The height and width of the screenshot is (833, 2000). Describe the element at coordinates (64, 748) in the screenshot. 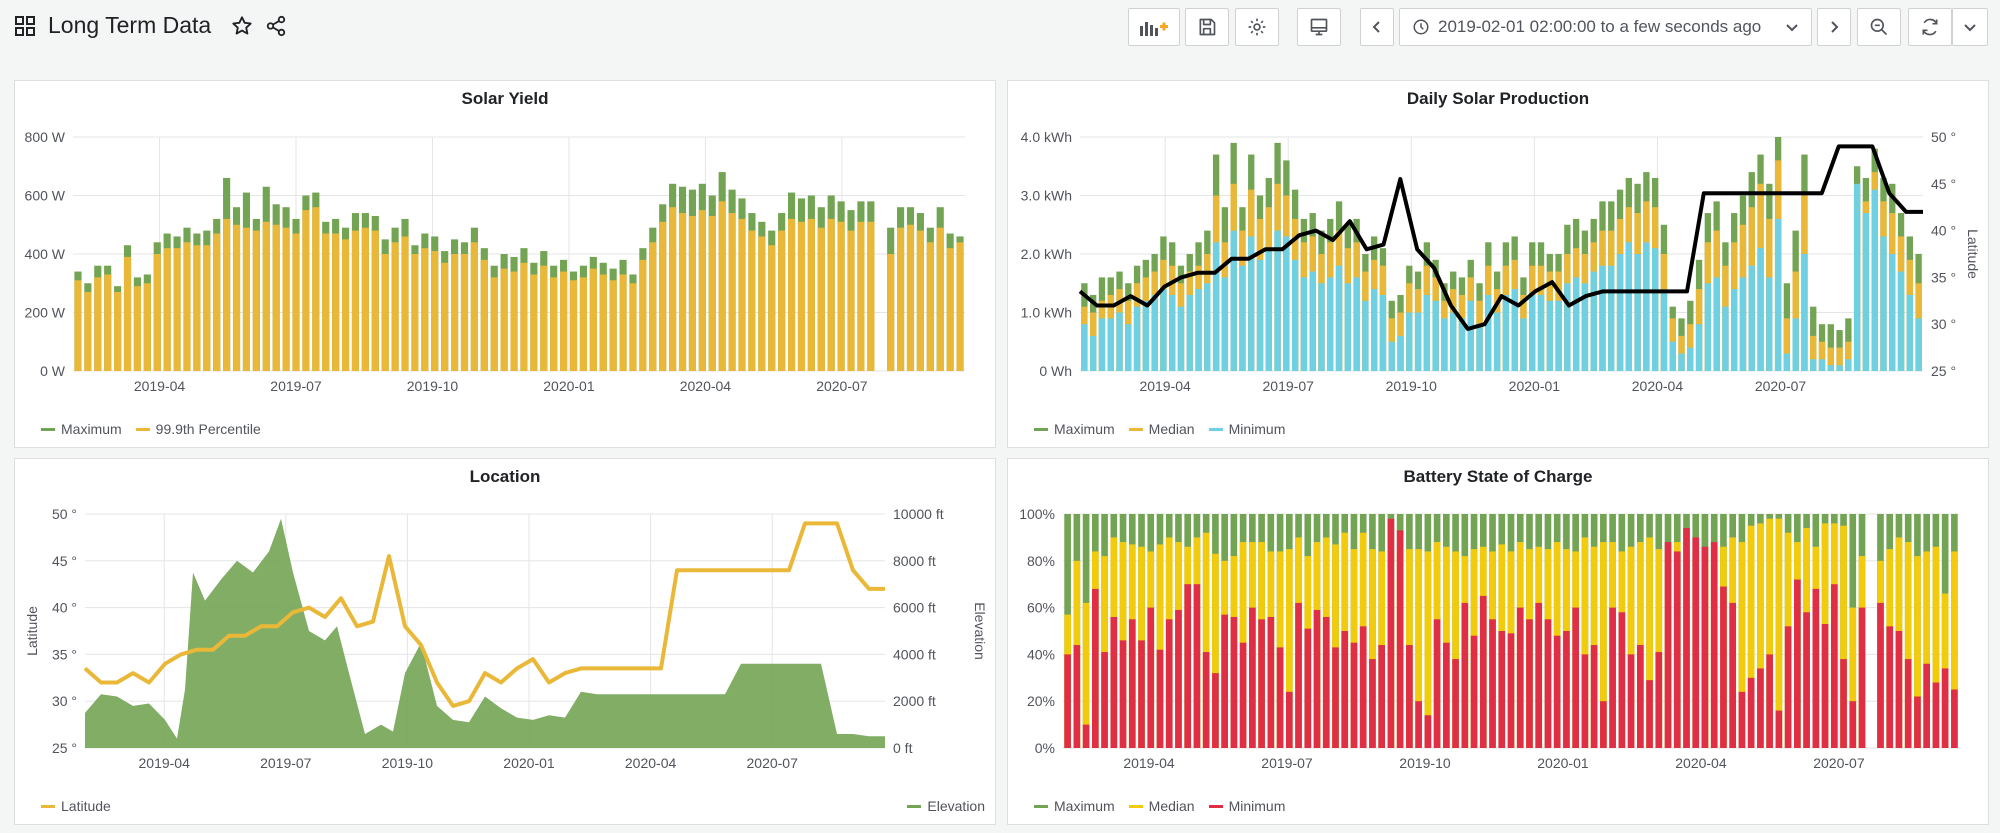

I see `y-tick-label: 25 °` at that location.